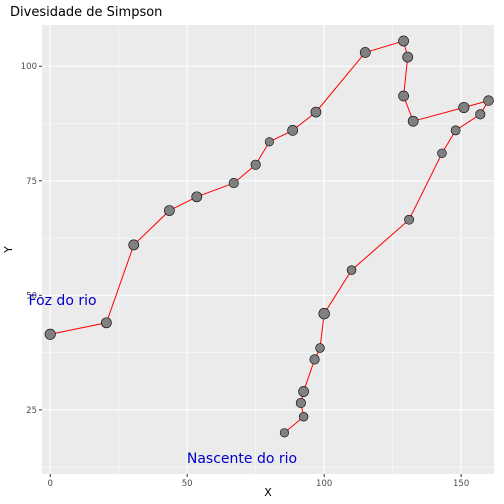 This screenshot has height=504, width=504. Describe the element at coordinates (258, 481) in the screenshot. I see `x-axis-ticks: 0 50 100 150` at that location.